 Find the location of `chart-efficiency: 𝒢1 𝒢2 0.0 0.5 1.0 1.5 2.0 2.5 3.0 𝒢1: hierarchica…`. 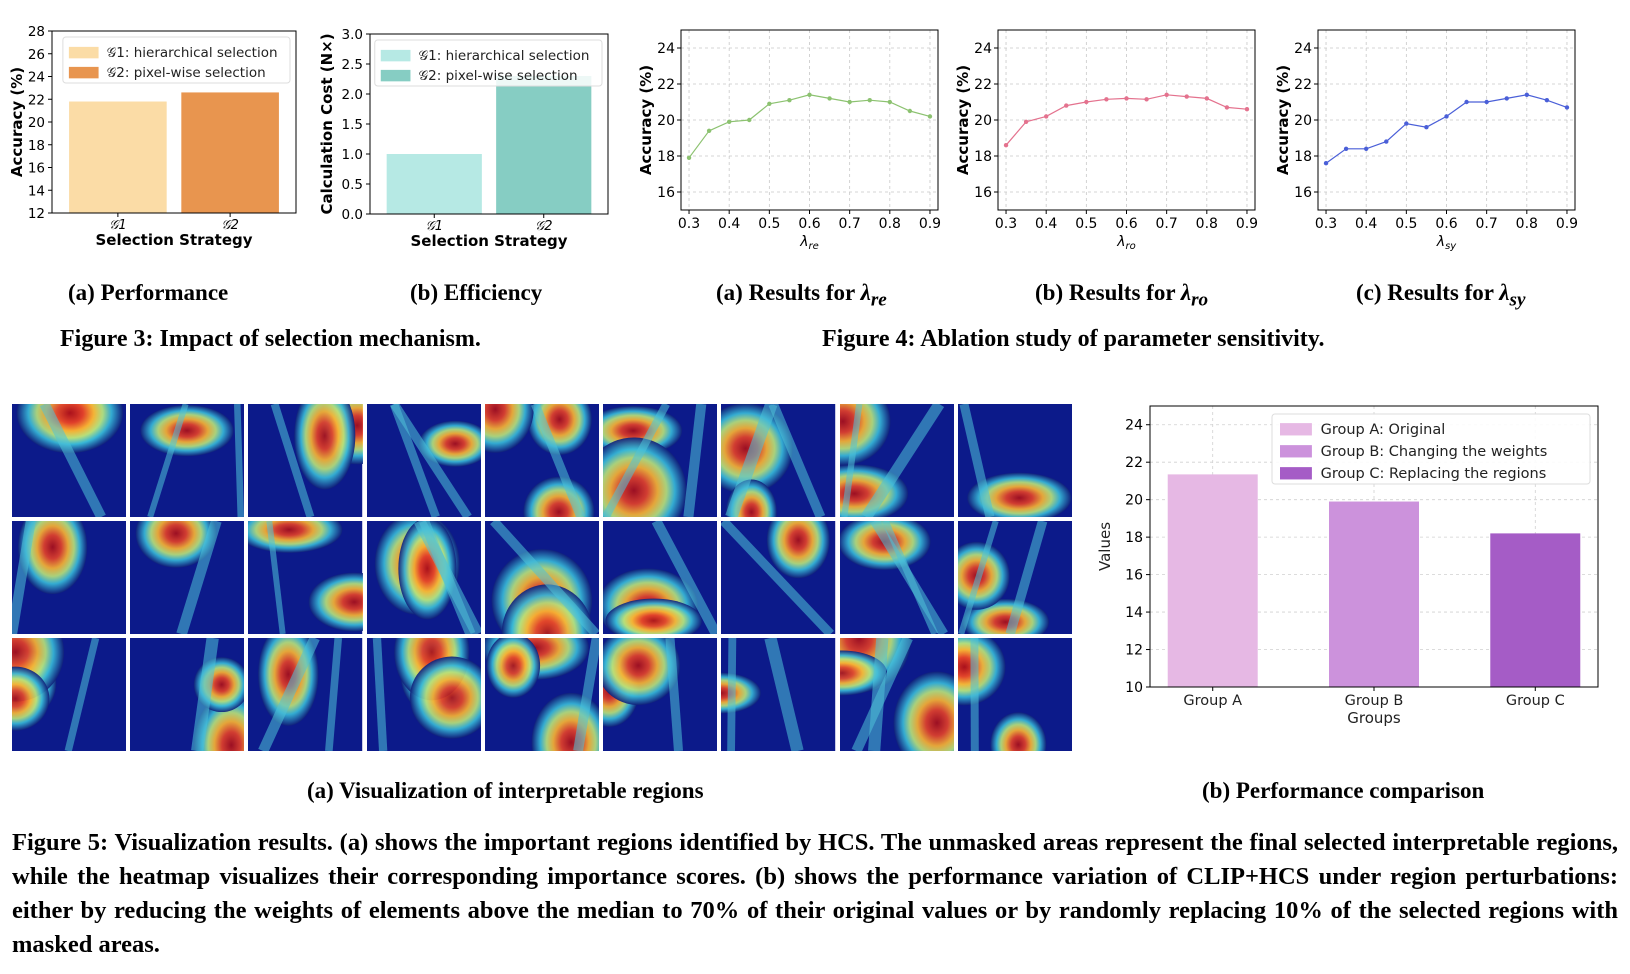

chart-efficiency: 𝒢1 𝒢2 0.0 0.5 1.0 1.5 2.0 2.5 3.0 𝒢1: hierarchica… is located at coordinates (463, 138).